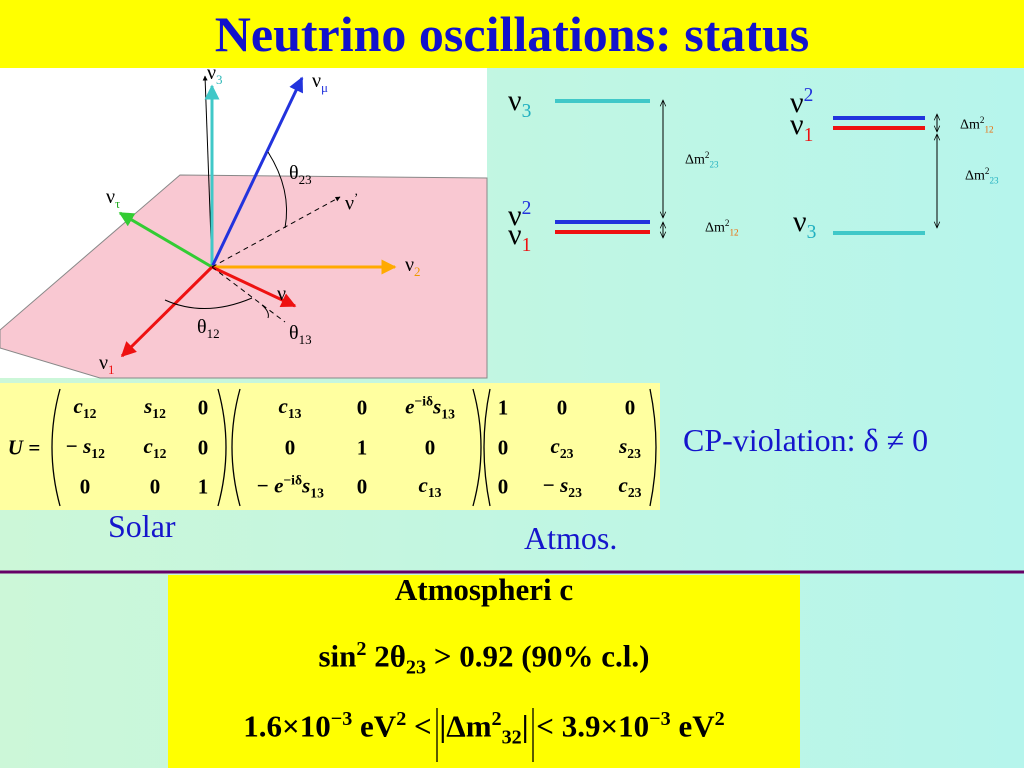  I want to click on matrix-cell: − s23, so click(562, 487).